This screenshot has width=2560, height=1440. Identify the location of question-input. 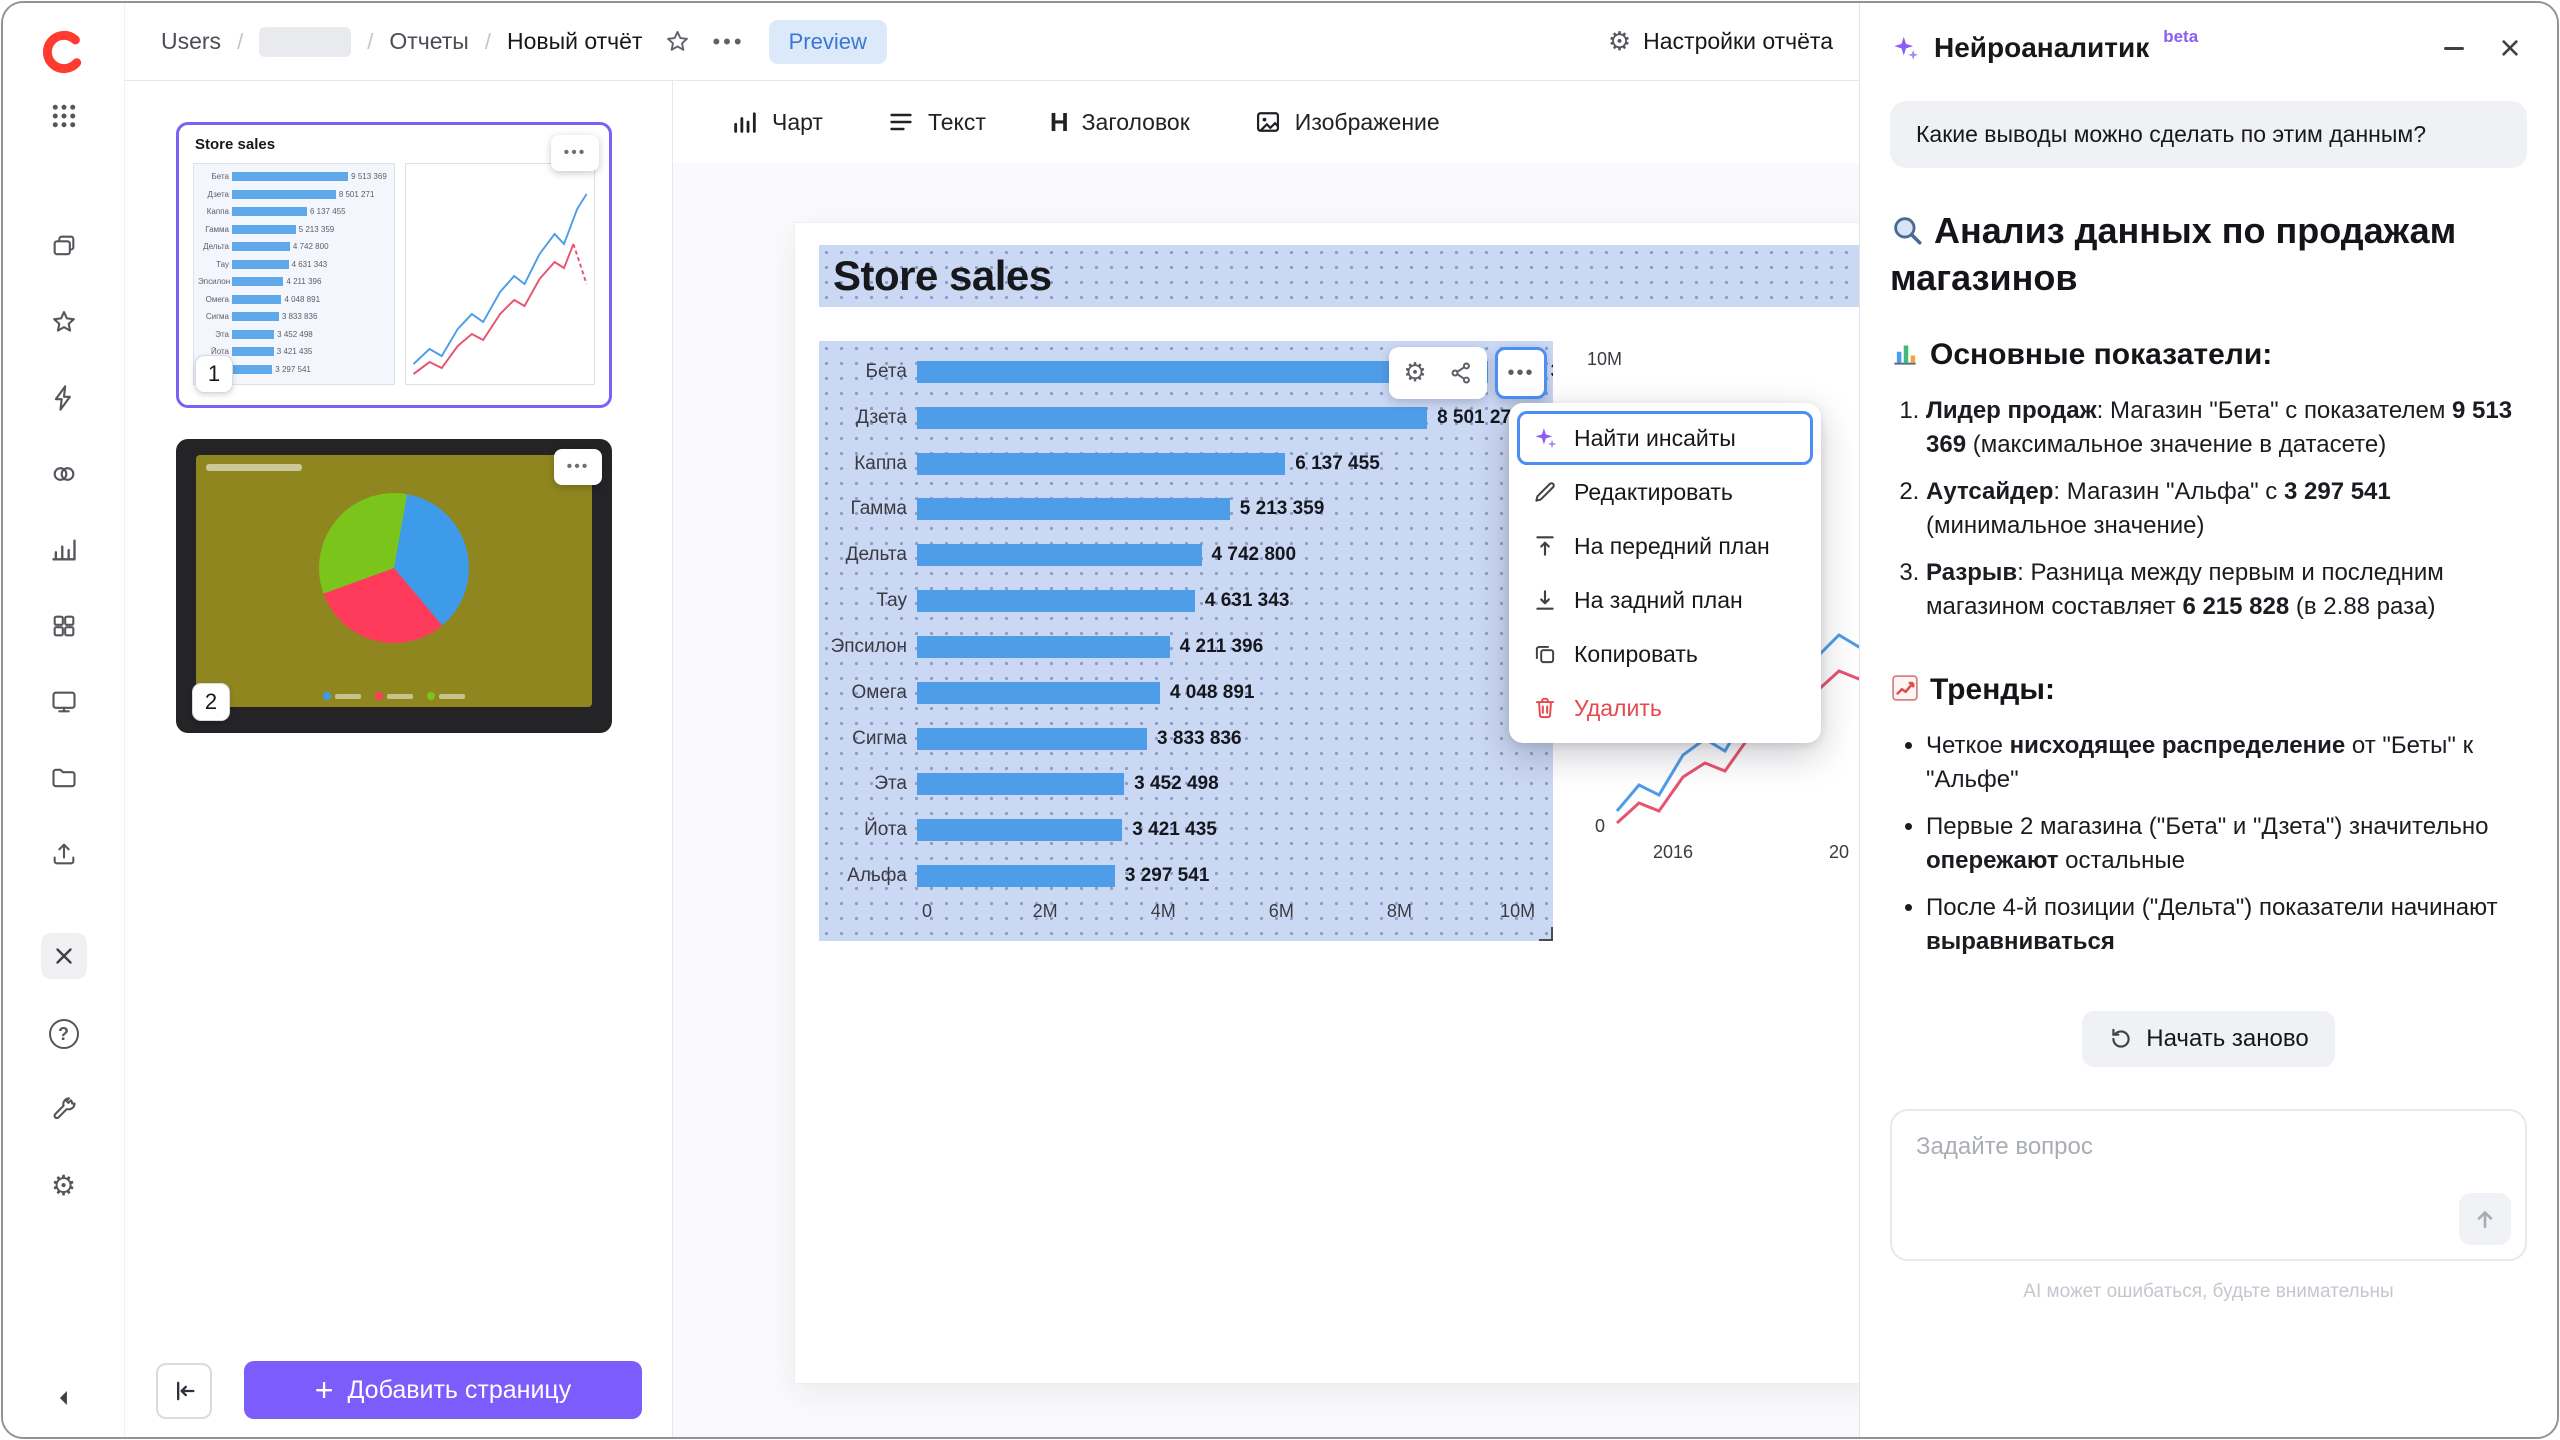
(2163, 1184).